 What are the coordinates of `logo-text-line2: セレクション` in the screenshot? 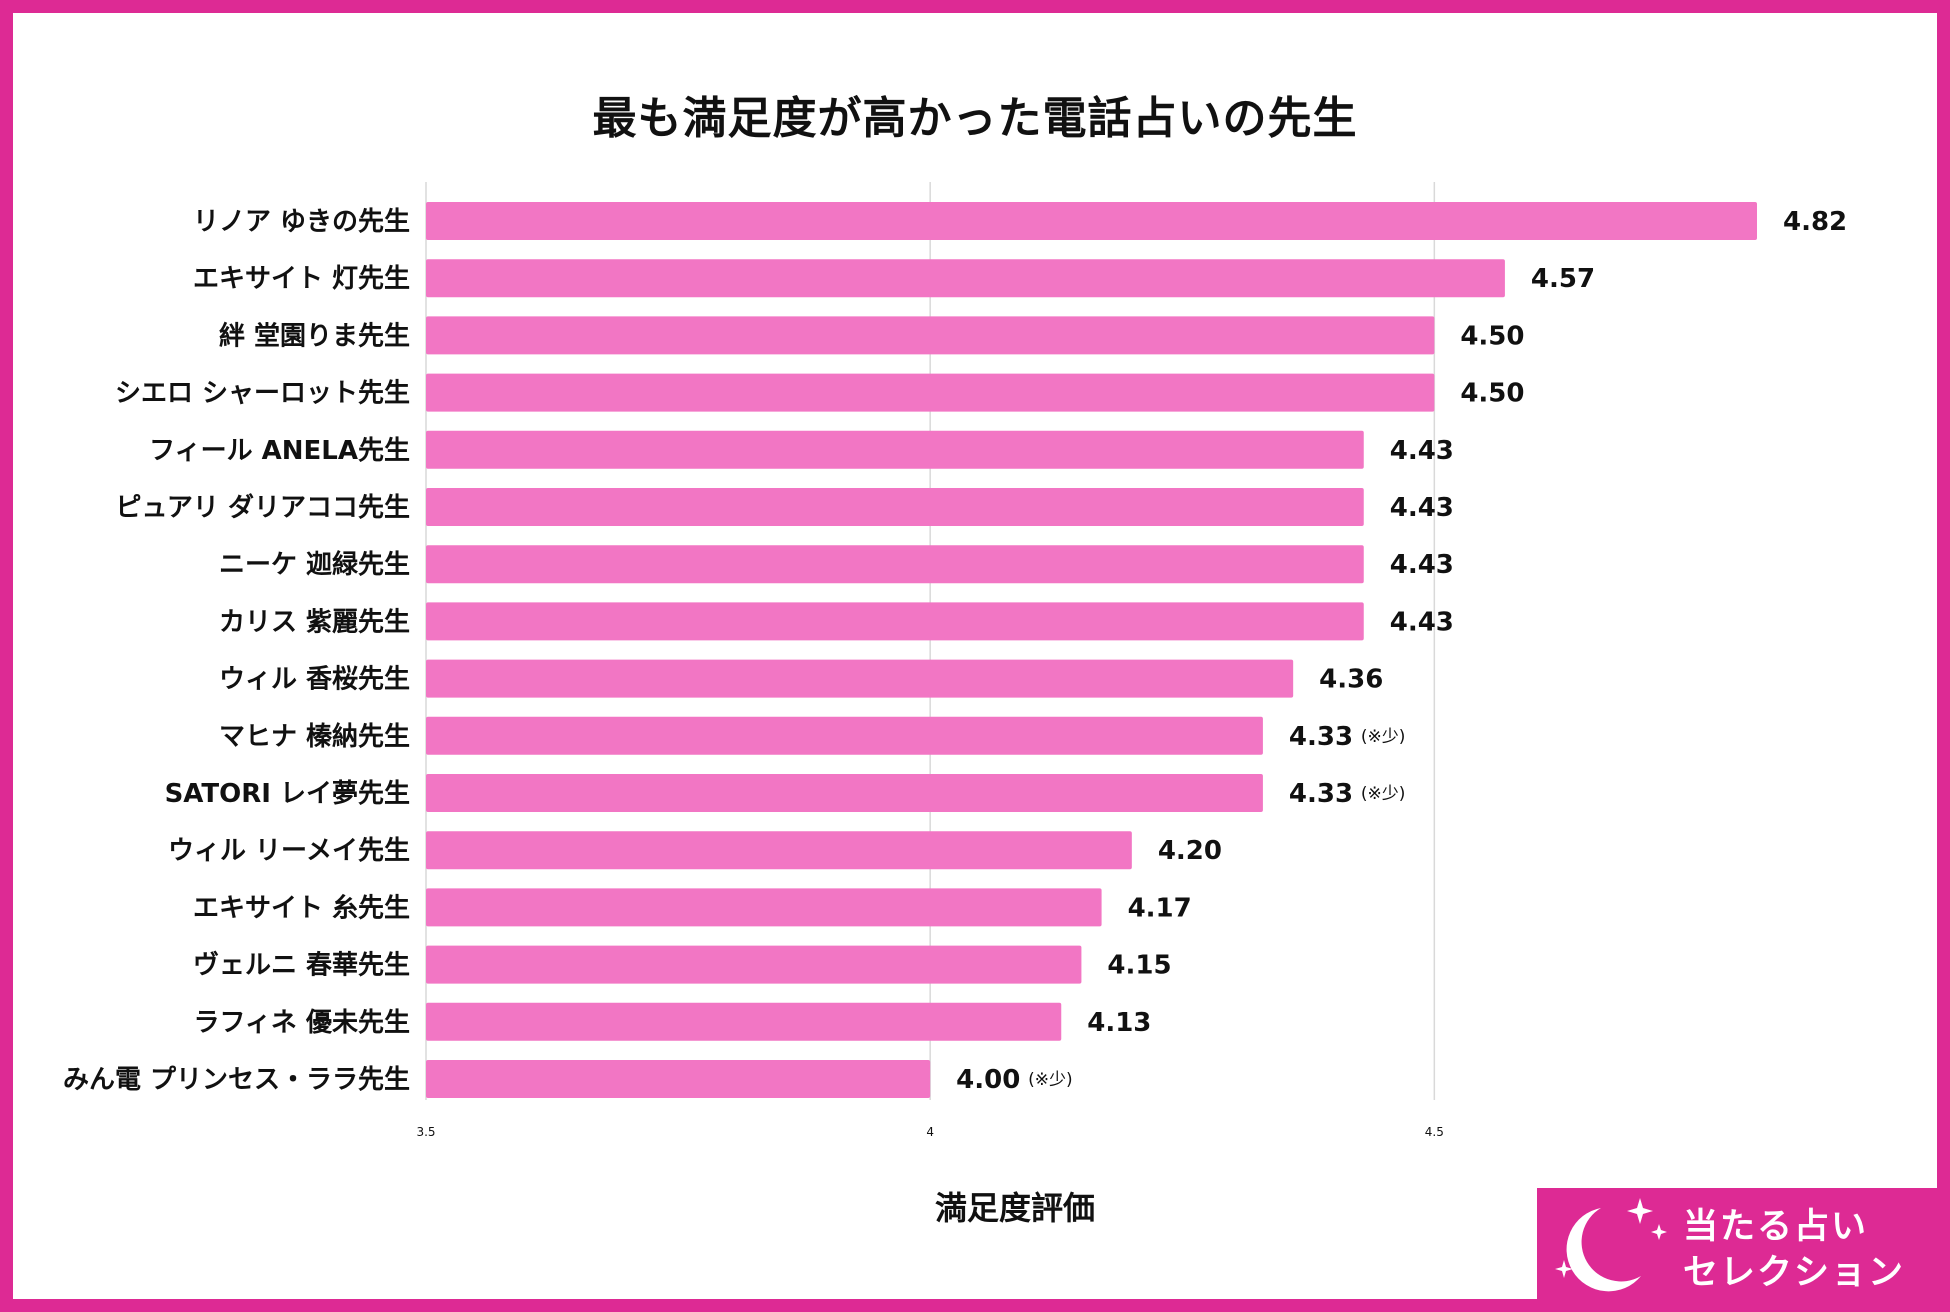 It's located at (1794, 1273).